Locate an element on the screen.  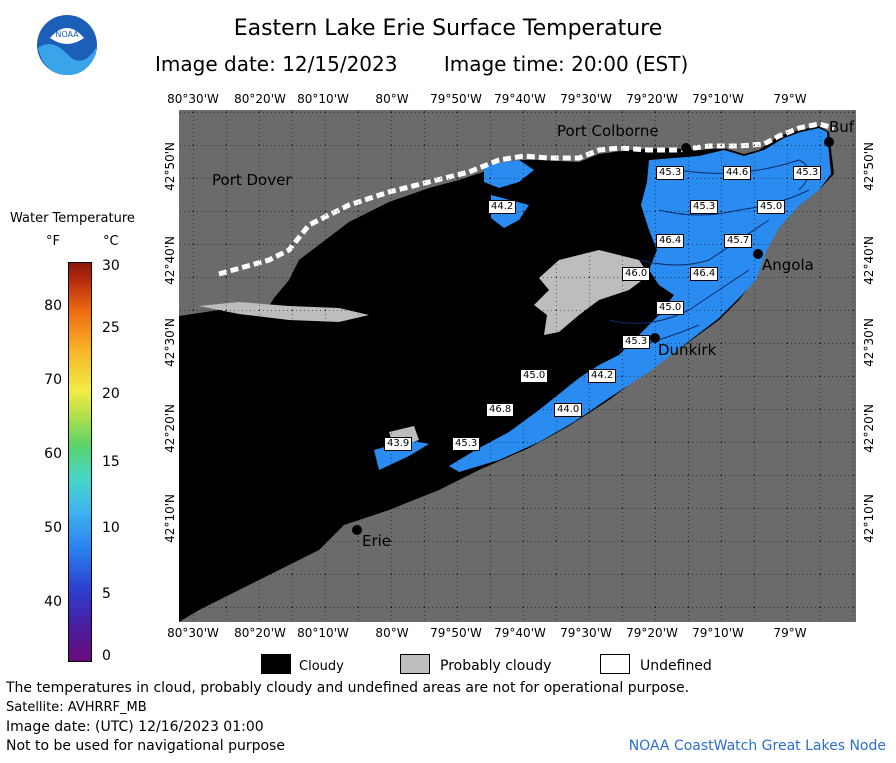
temp-label: 46.8 is located at coordinates (500, 410).